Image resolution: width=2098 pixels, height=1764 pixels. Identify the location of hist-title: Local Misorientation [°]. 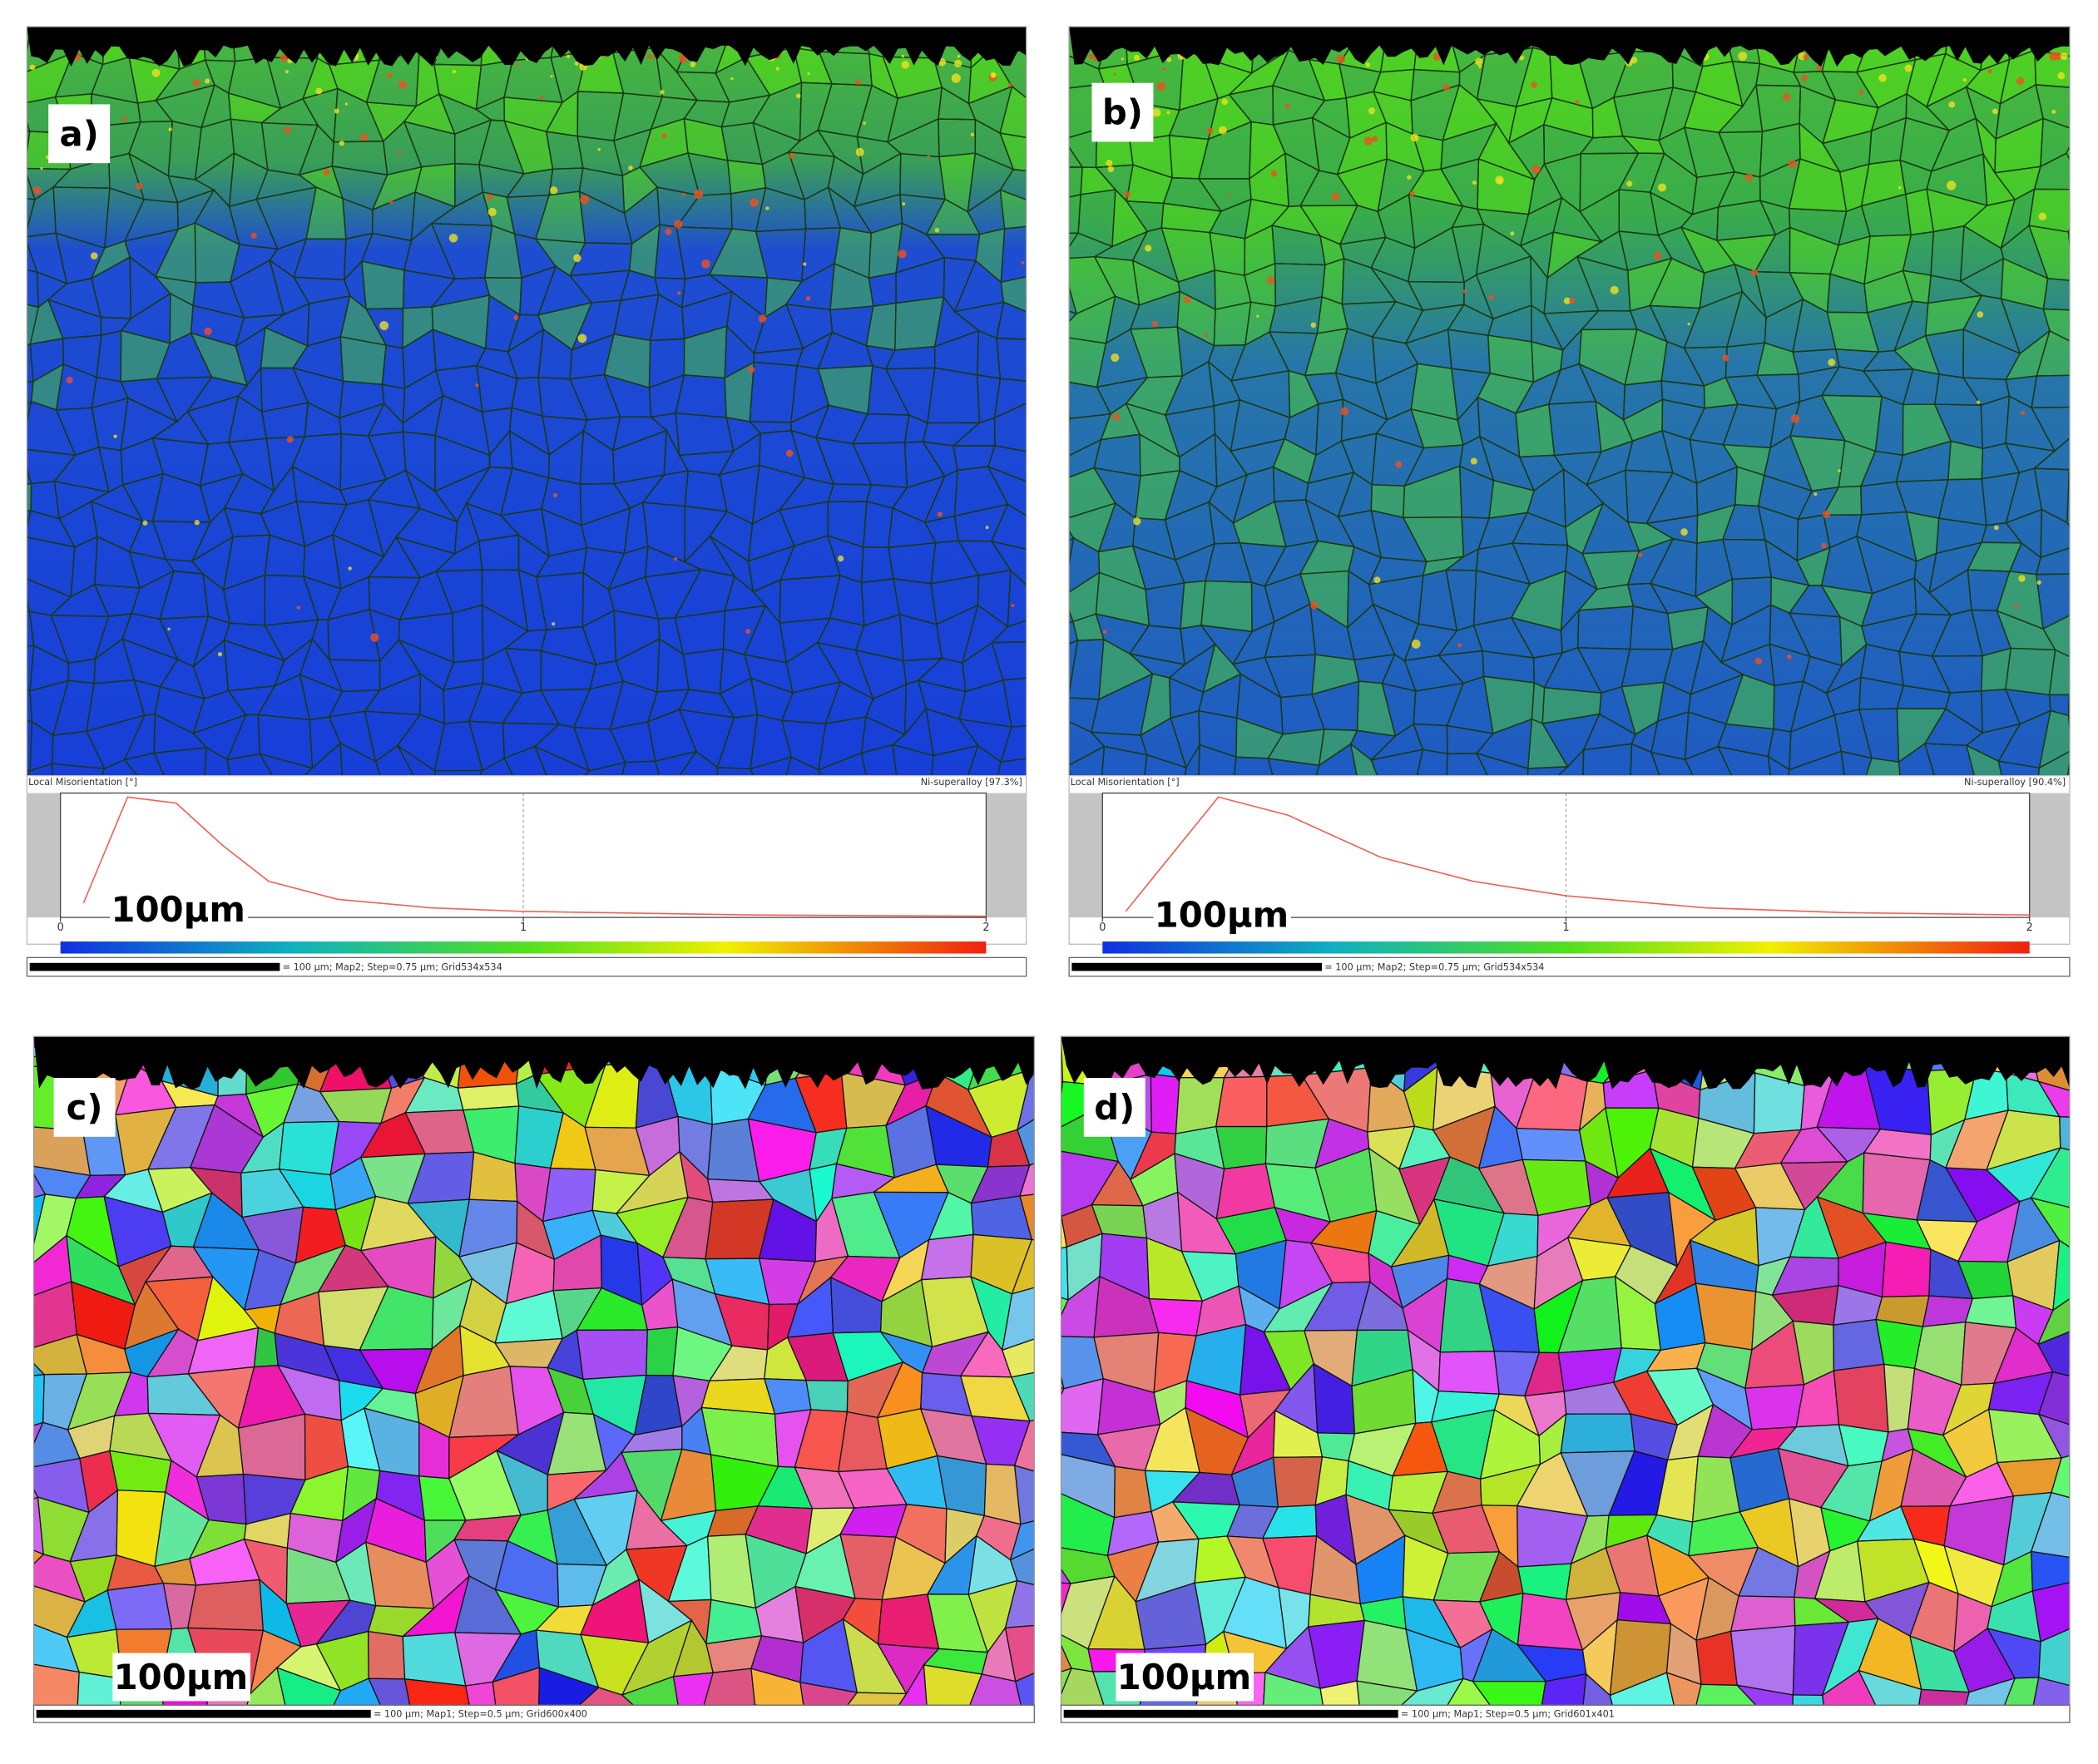
(82, 782).